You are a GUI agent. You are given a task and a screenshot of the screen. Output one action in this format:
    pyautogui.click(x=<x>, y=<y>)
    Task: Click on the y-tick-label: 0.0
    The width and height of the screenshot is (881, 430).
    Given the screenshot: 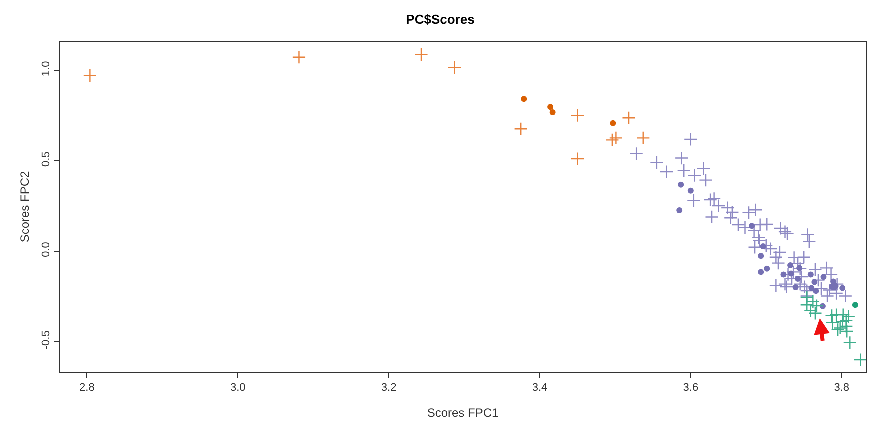 What is the action you would take?
    pyautogui.click(x=46, y=250)
    